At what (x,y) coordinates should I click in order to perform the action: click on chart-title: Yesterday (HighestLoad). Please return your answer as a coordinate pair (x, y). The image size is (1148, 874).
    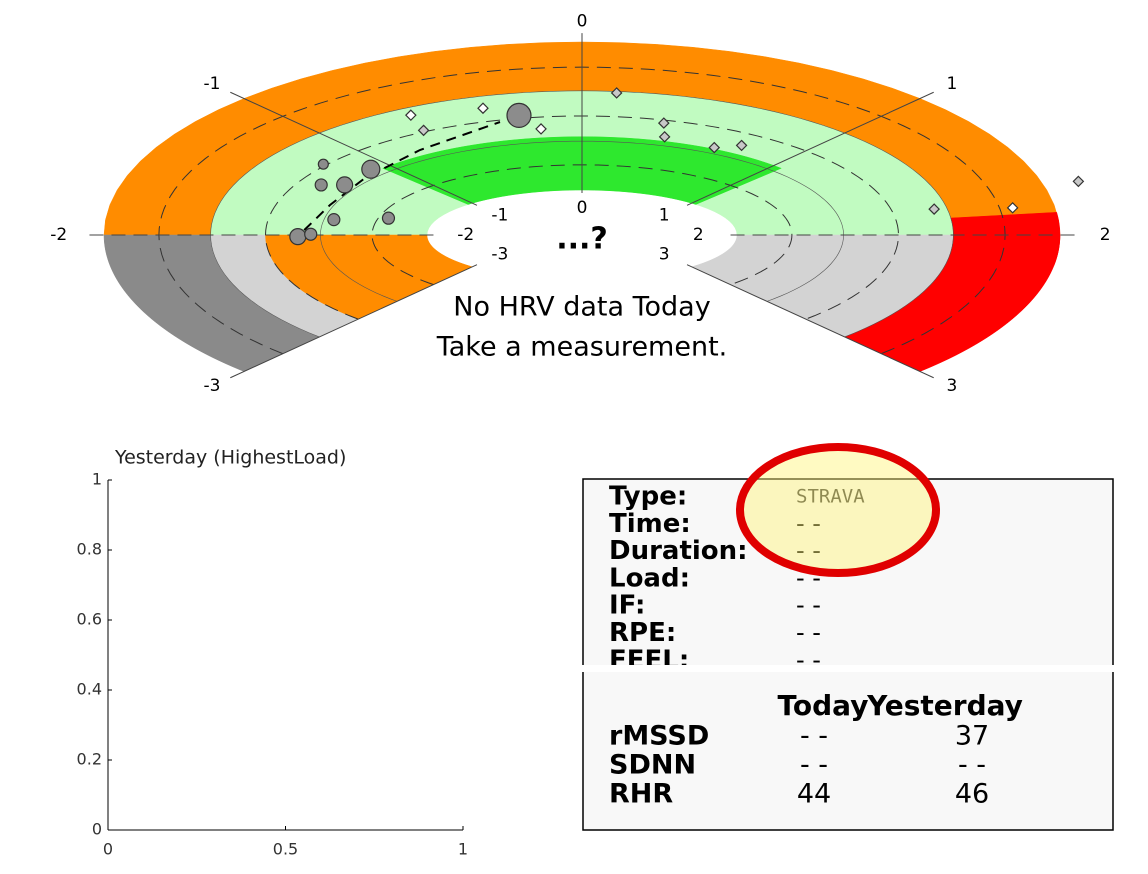
    Looking at the image, I should click on (230, 458).